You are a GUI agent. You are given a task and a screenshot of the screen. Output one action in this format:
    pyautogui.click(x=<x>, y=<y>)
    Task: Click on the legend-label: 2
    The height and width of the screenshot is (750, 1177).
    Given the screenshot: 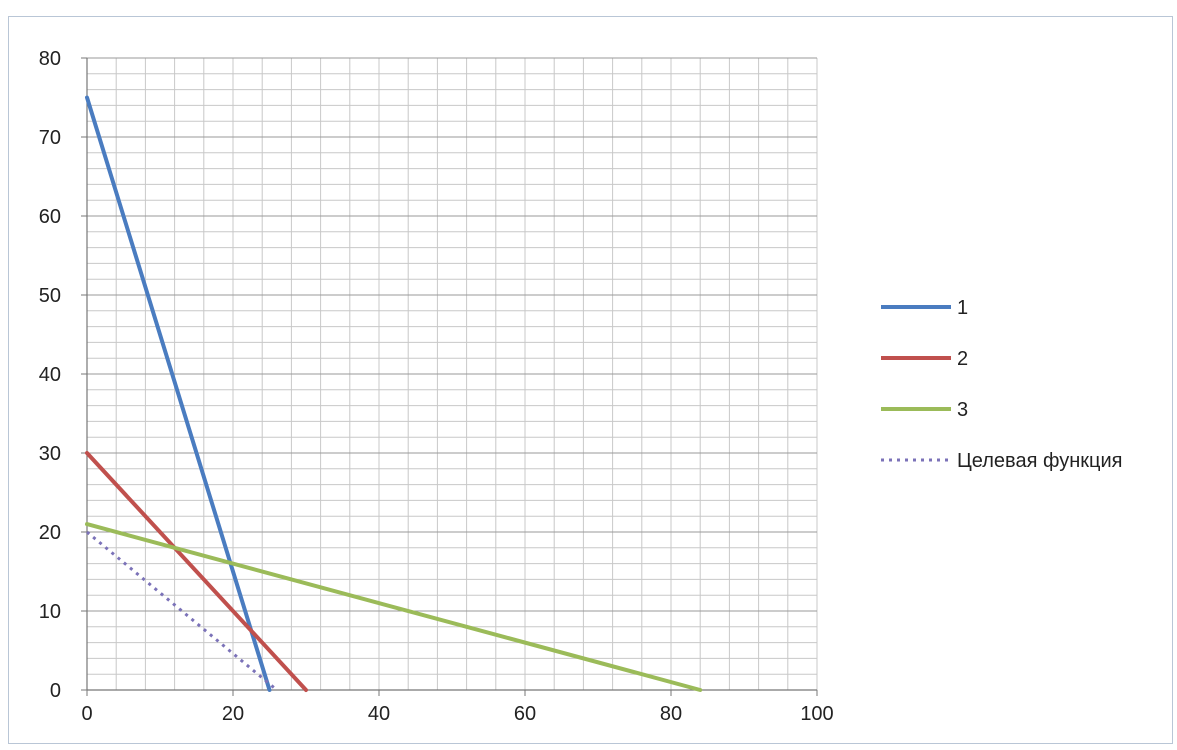 What is the action you would take?
    pyautogui.click(x=962, y=359)
    